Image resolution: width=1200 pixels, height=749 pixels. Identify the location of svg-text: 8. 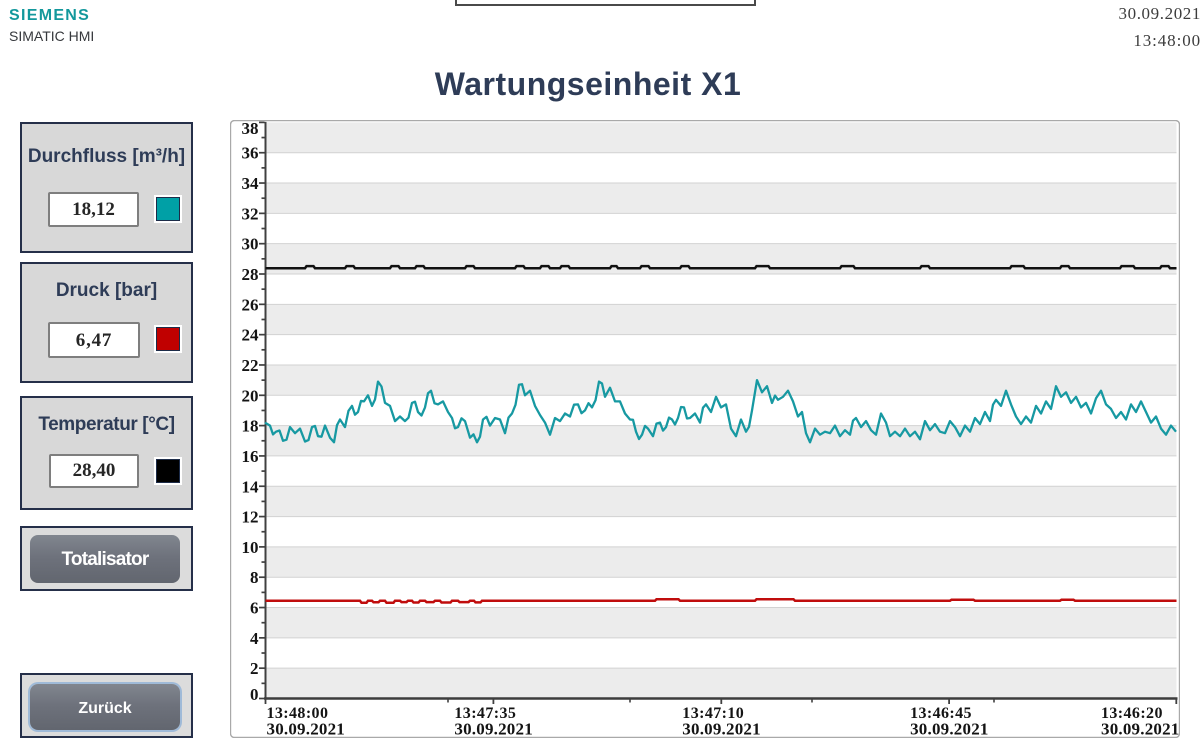
(254, 577).